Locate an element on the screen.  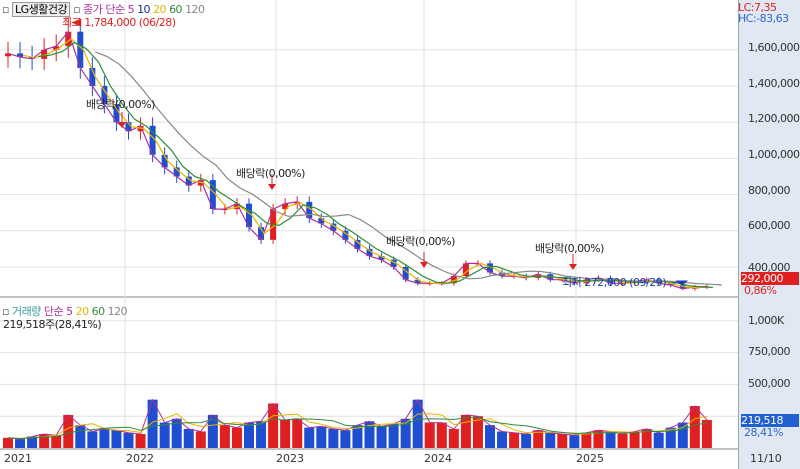
vol-y-tick: 1,000K is located at coordinates (766, 320).